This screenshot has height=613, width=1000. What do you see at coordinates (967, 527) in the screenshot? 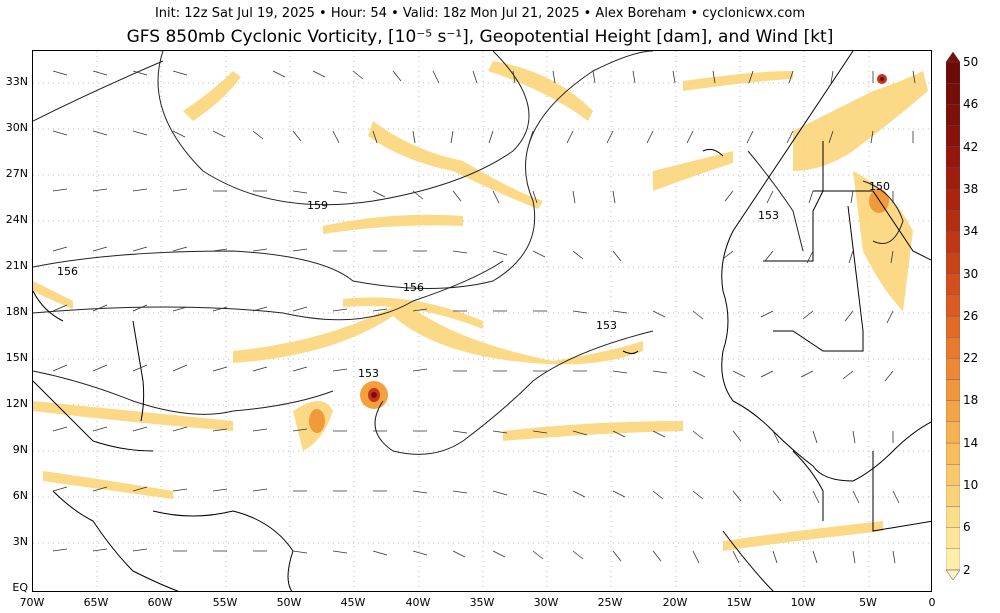
I see `colorbar-tick-label: 6` at bounding box center [967, 527].